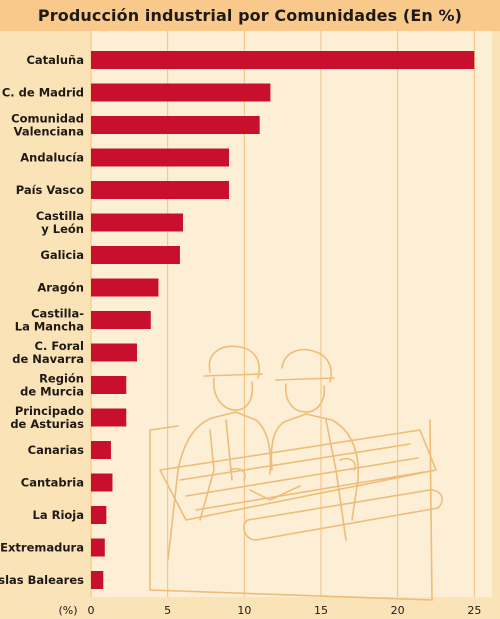 The width and height of the screenshot is (500, 619). I want to click on x-tick-label-5: 5, so click(167, 610).